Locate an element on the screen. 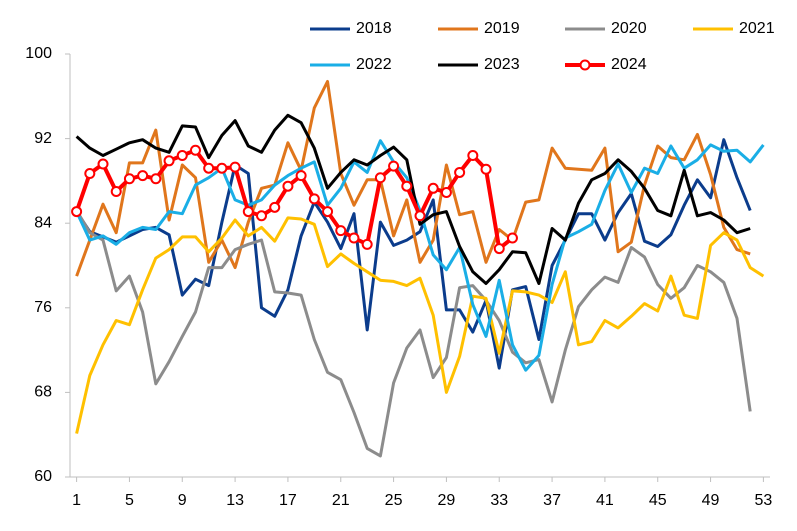 The height and width of the screenshot is (531, 797). x-tick-label: 49 is located at coordinates (711, 500).